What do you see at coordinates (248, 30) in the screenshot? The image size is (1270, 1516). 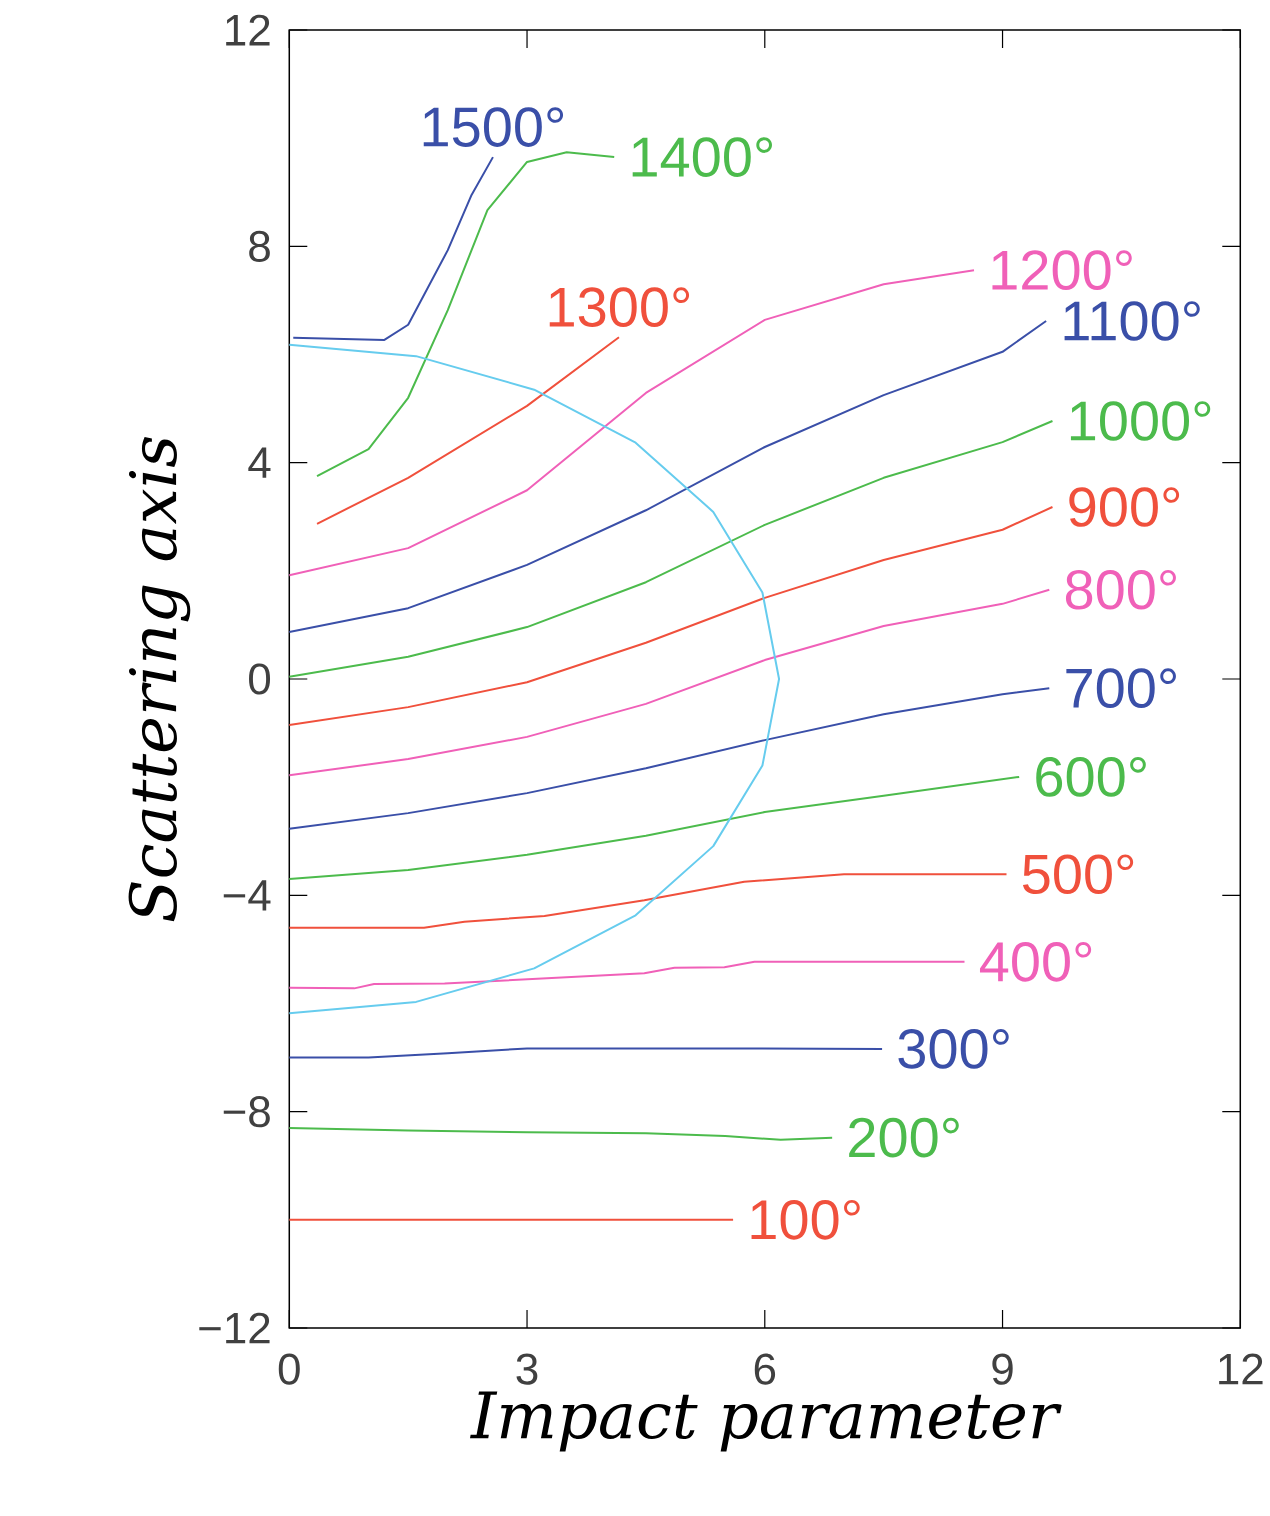 I see `y-tick-label: 12` at bounding box center [248, 30].